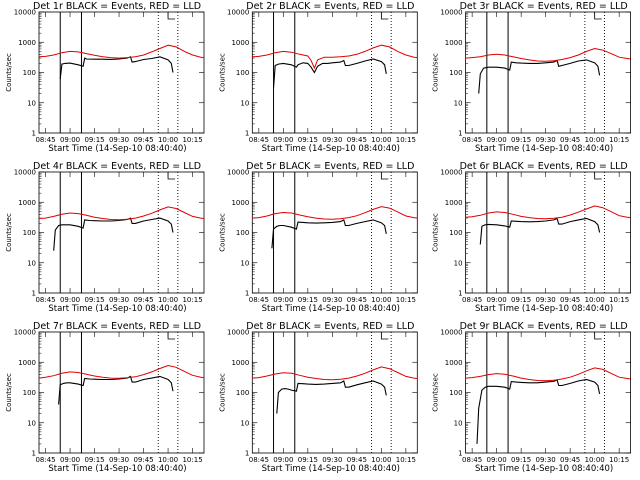  I want to click on panel-title: Det 8r BLACK = Events, RED = LLD, so click(330, 326).